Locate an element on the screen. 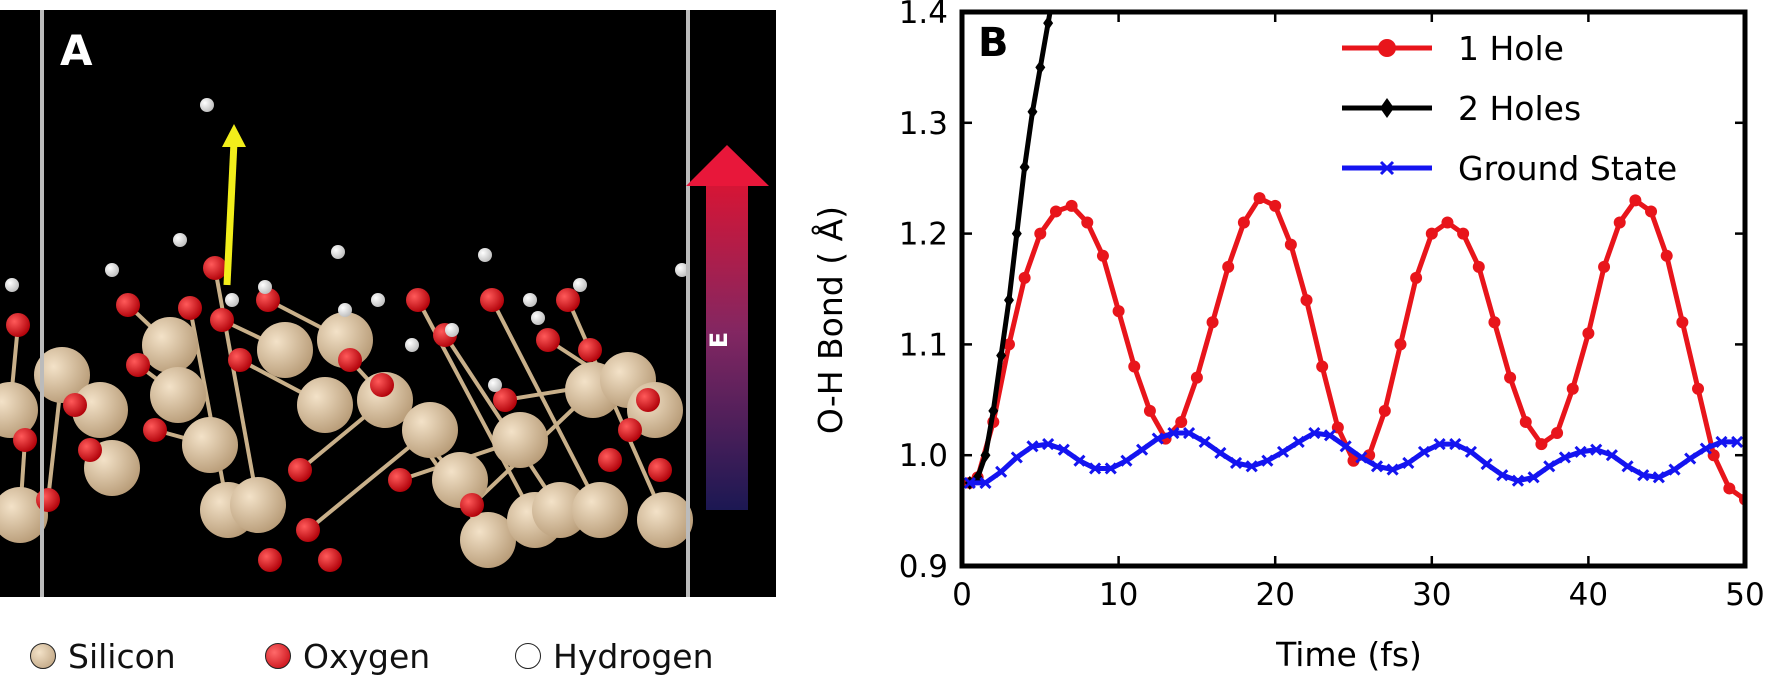 The height and width of the screenshot is (679, 1778). legend-silicon-label: Silicon is located at coordinates (122, 656).